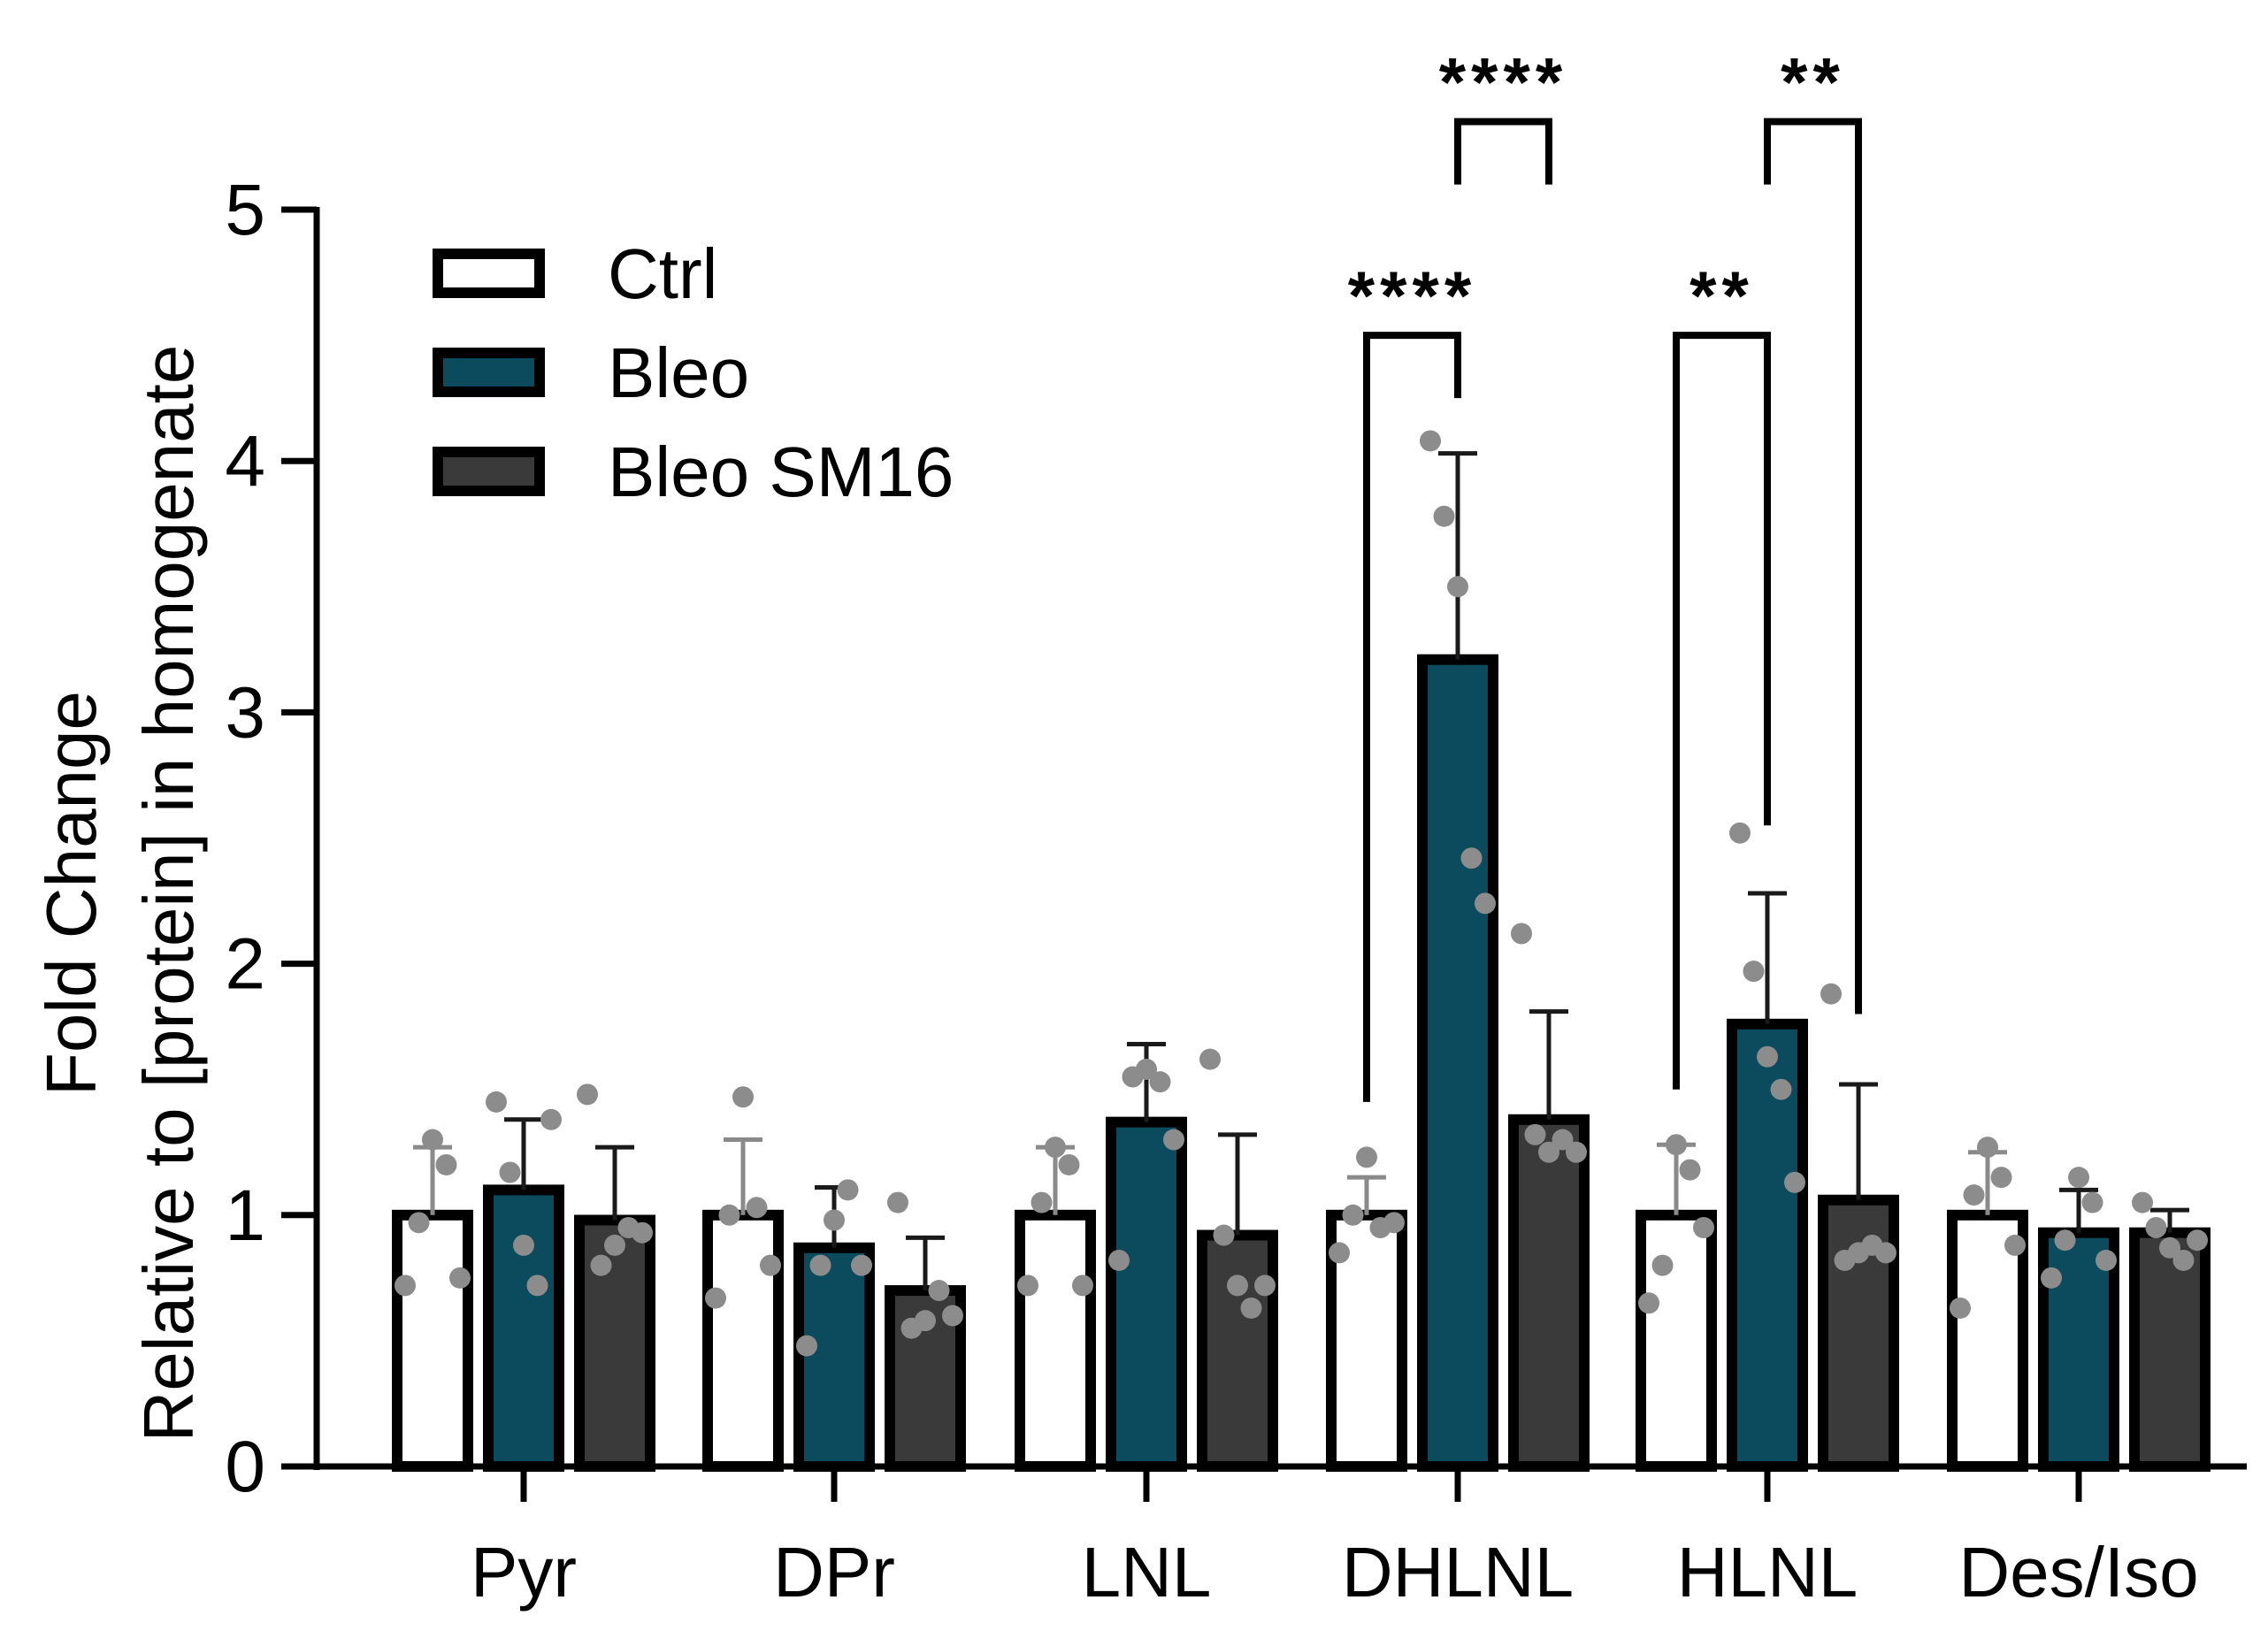 The image size is (2268, 1646). I want to click on x-category-label: HLNL, so click(1768, 1573).